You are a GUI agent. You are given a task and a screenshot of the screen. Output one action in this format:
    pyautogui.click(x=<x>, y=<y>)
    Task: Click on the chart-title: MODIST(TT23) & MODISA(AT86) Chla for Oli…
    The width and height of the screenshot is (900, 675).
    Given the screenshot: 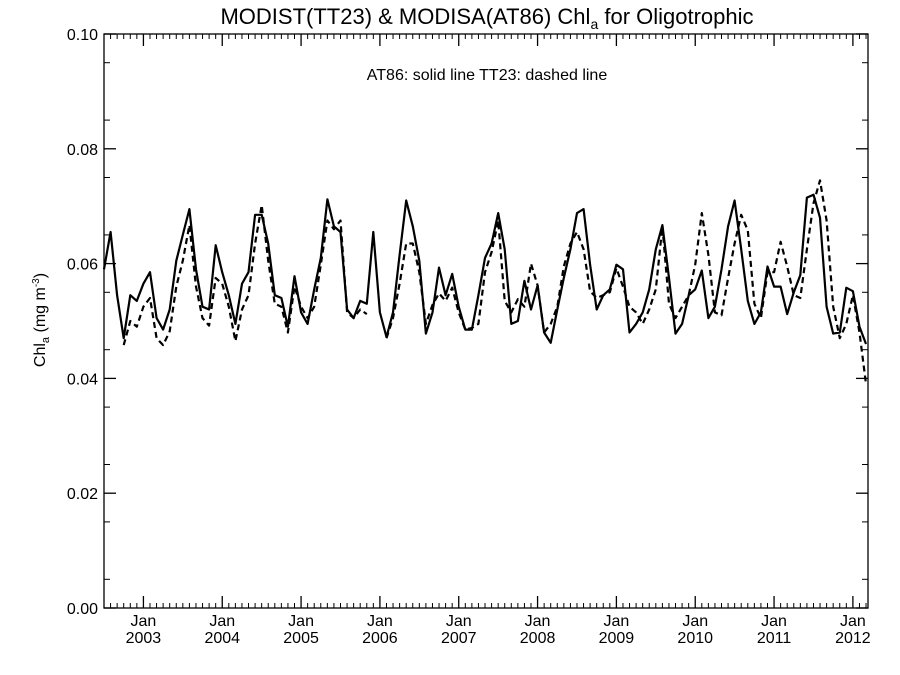 What is the action you would take?
    pyautogui.click(x=486, y=18)
    